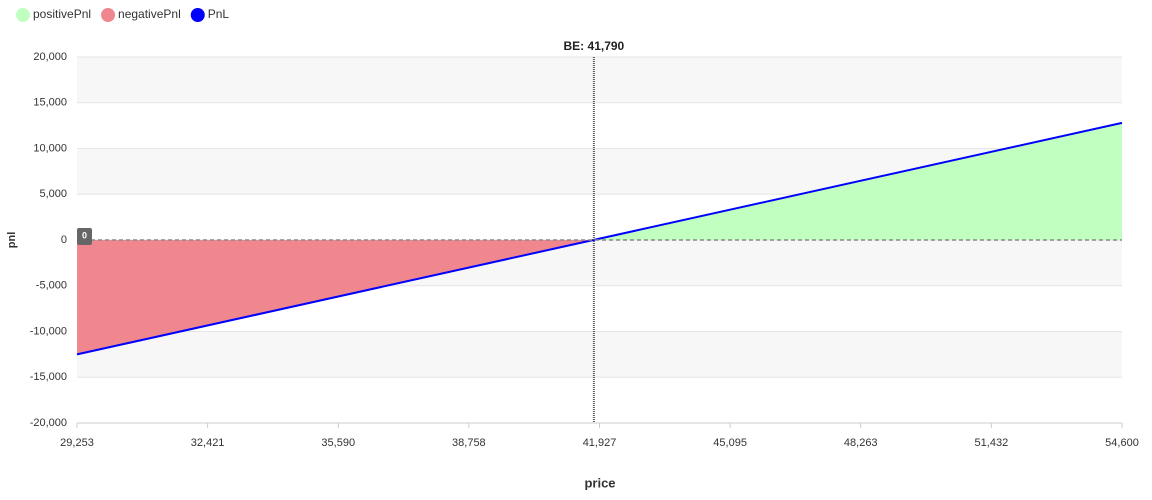  What do you see at coordinates (594, 46) in the screenshot?
I see `break-even-label: BE: 41,790` at bounding box center [594, 46].